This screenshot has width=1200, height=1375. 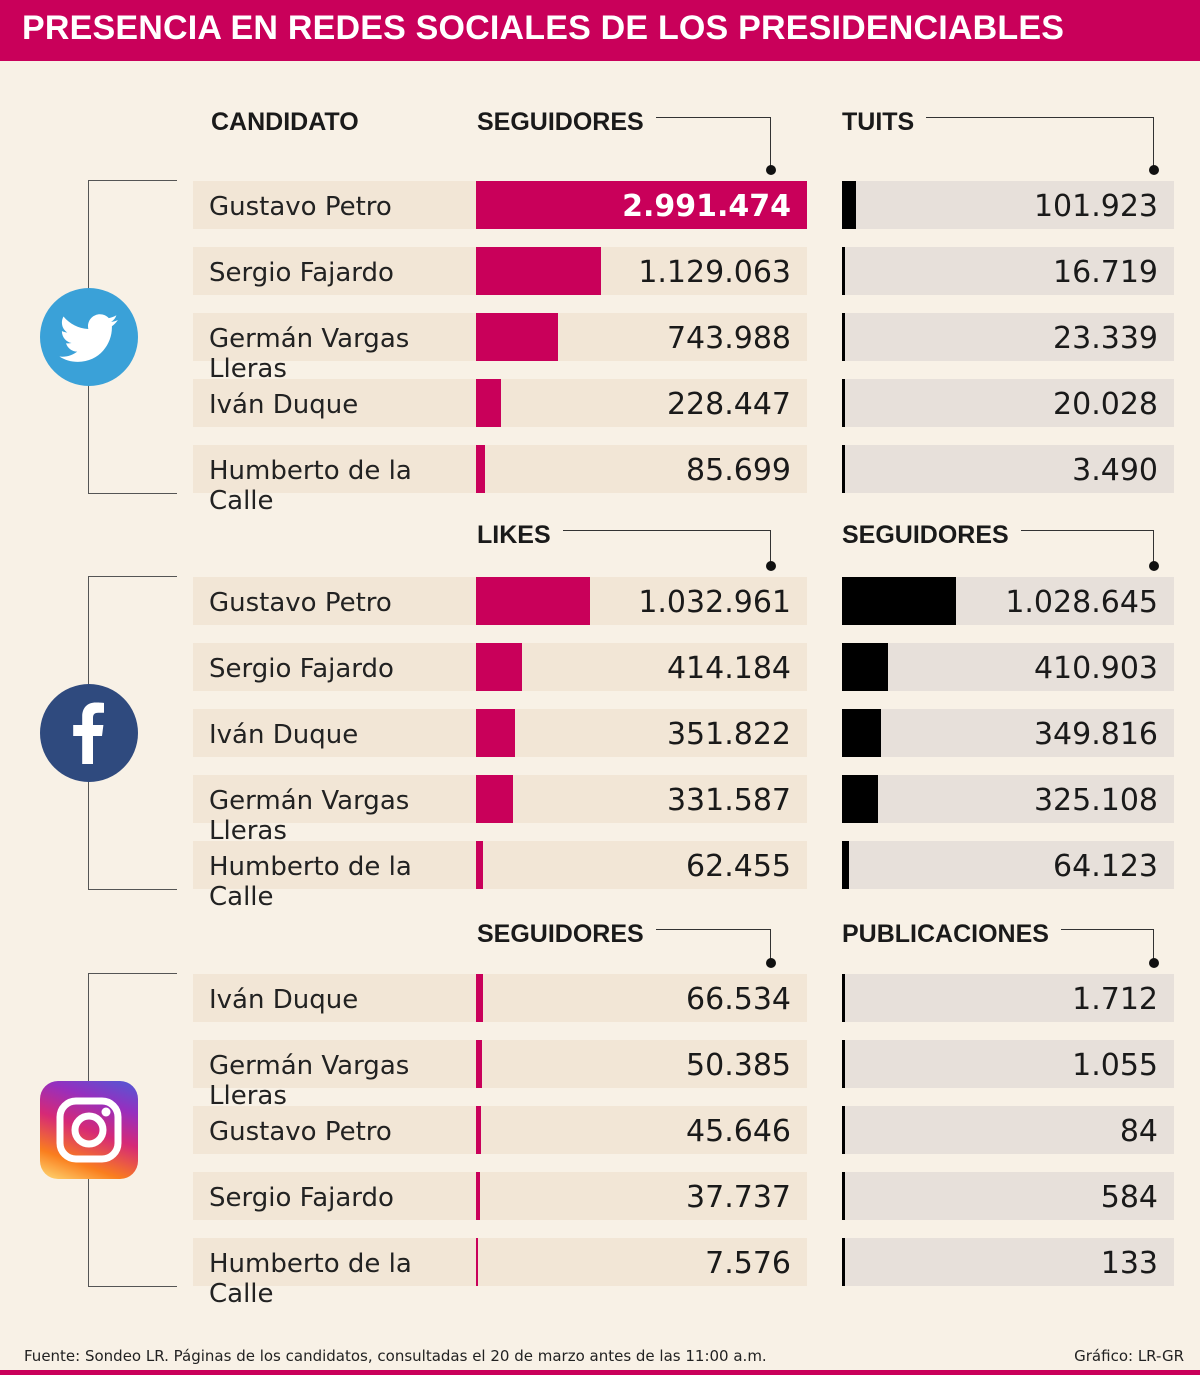 I want to click on instagram-left-cell: 45.646, so click(x=641, y=1130).